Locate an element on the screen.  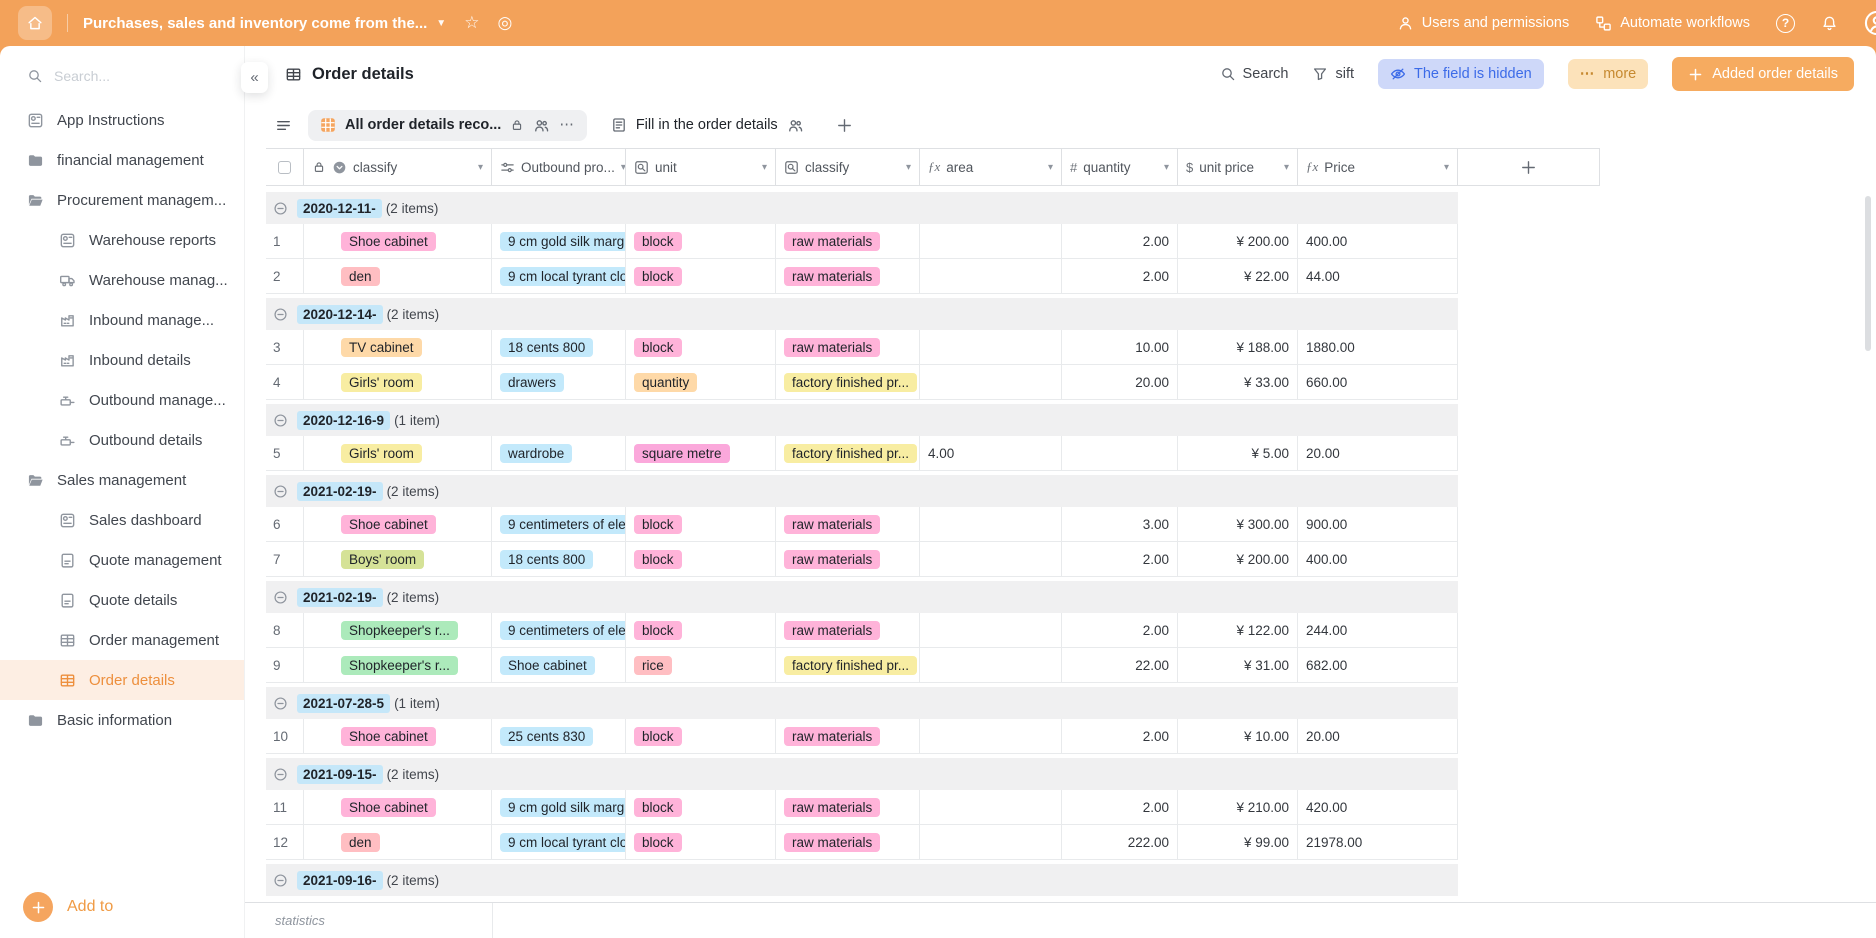
sidebar-item-warehouse-reports: Warehouse reports is located at coordinates (122, 240).